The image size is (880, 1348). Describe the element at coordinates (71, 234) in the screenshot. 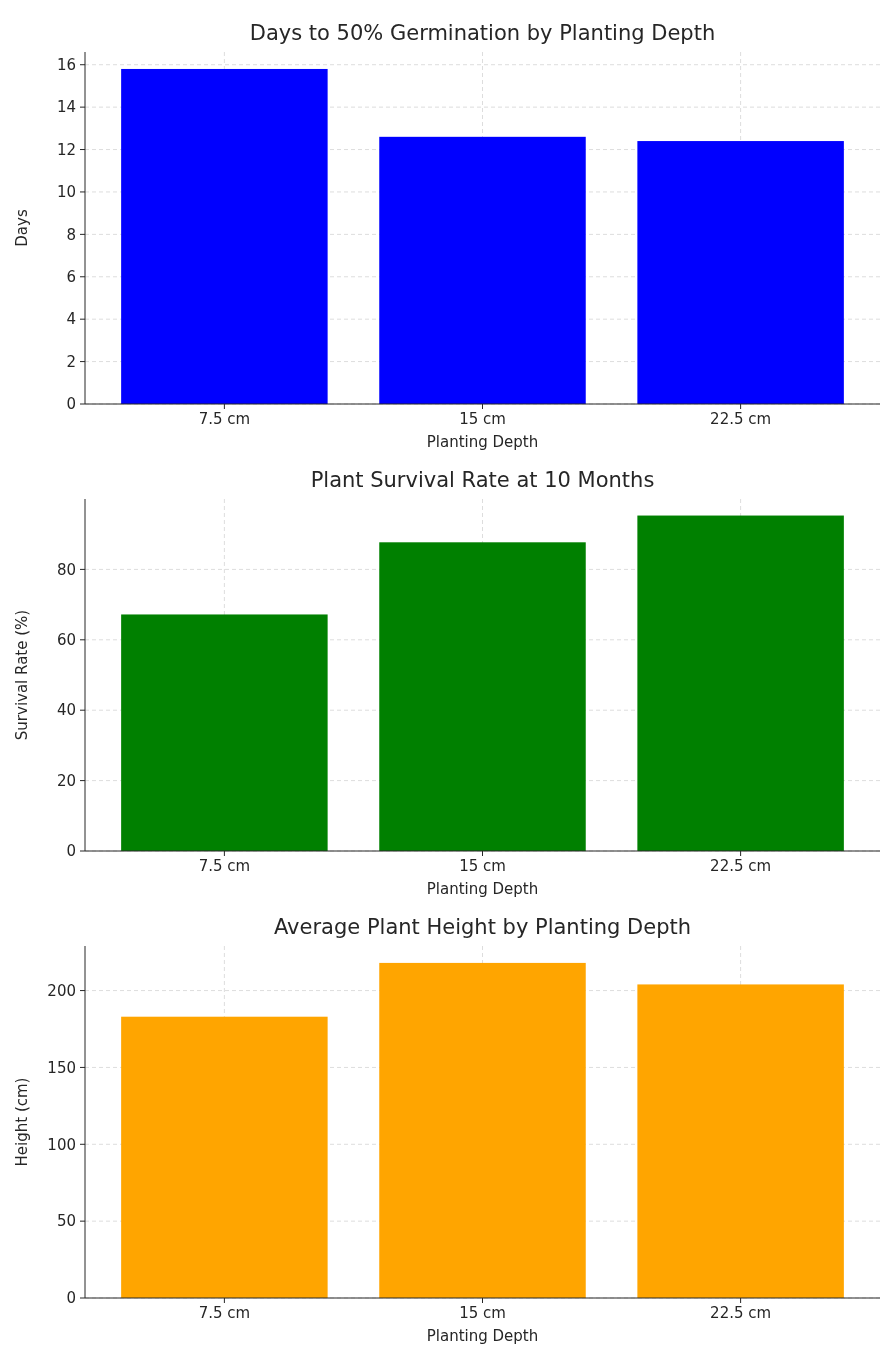

I see `y-tick-label: 8` at that location.